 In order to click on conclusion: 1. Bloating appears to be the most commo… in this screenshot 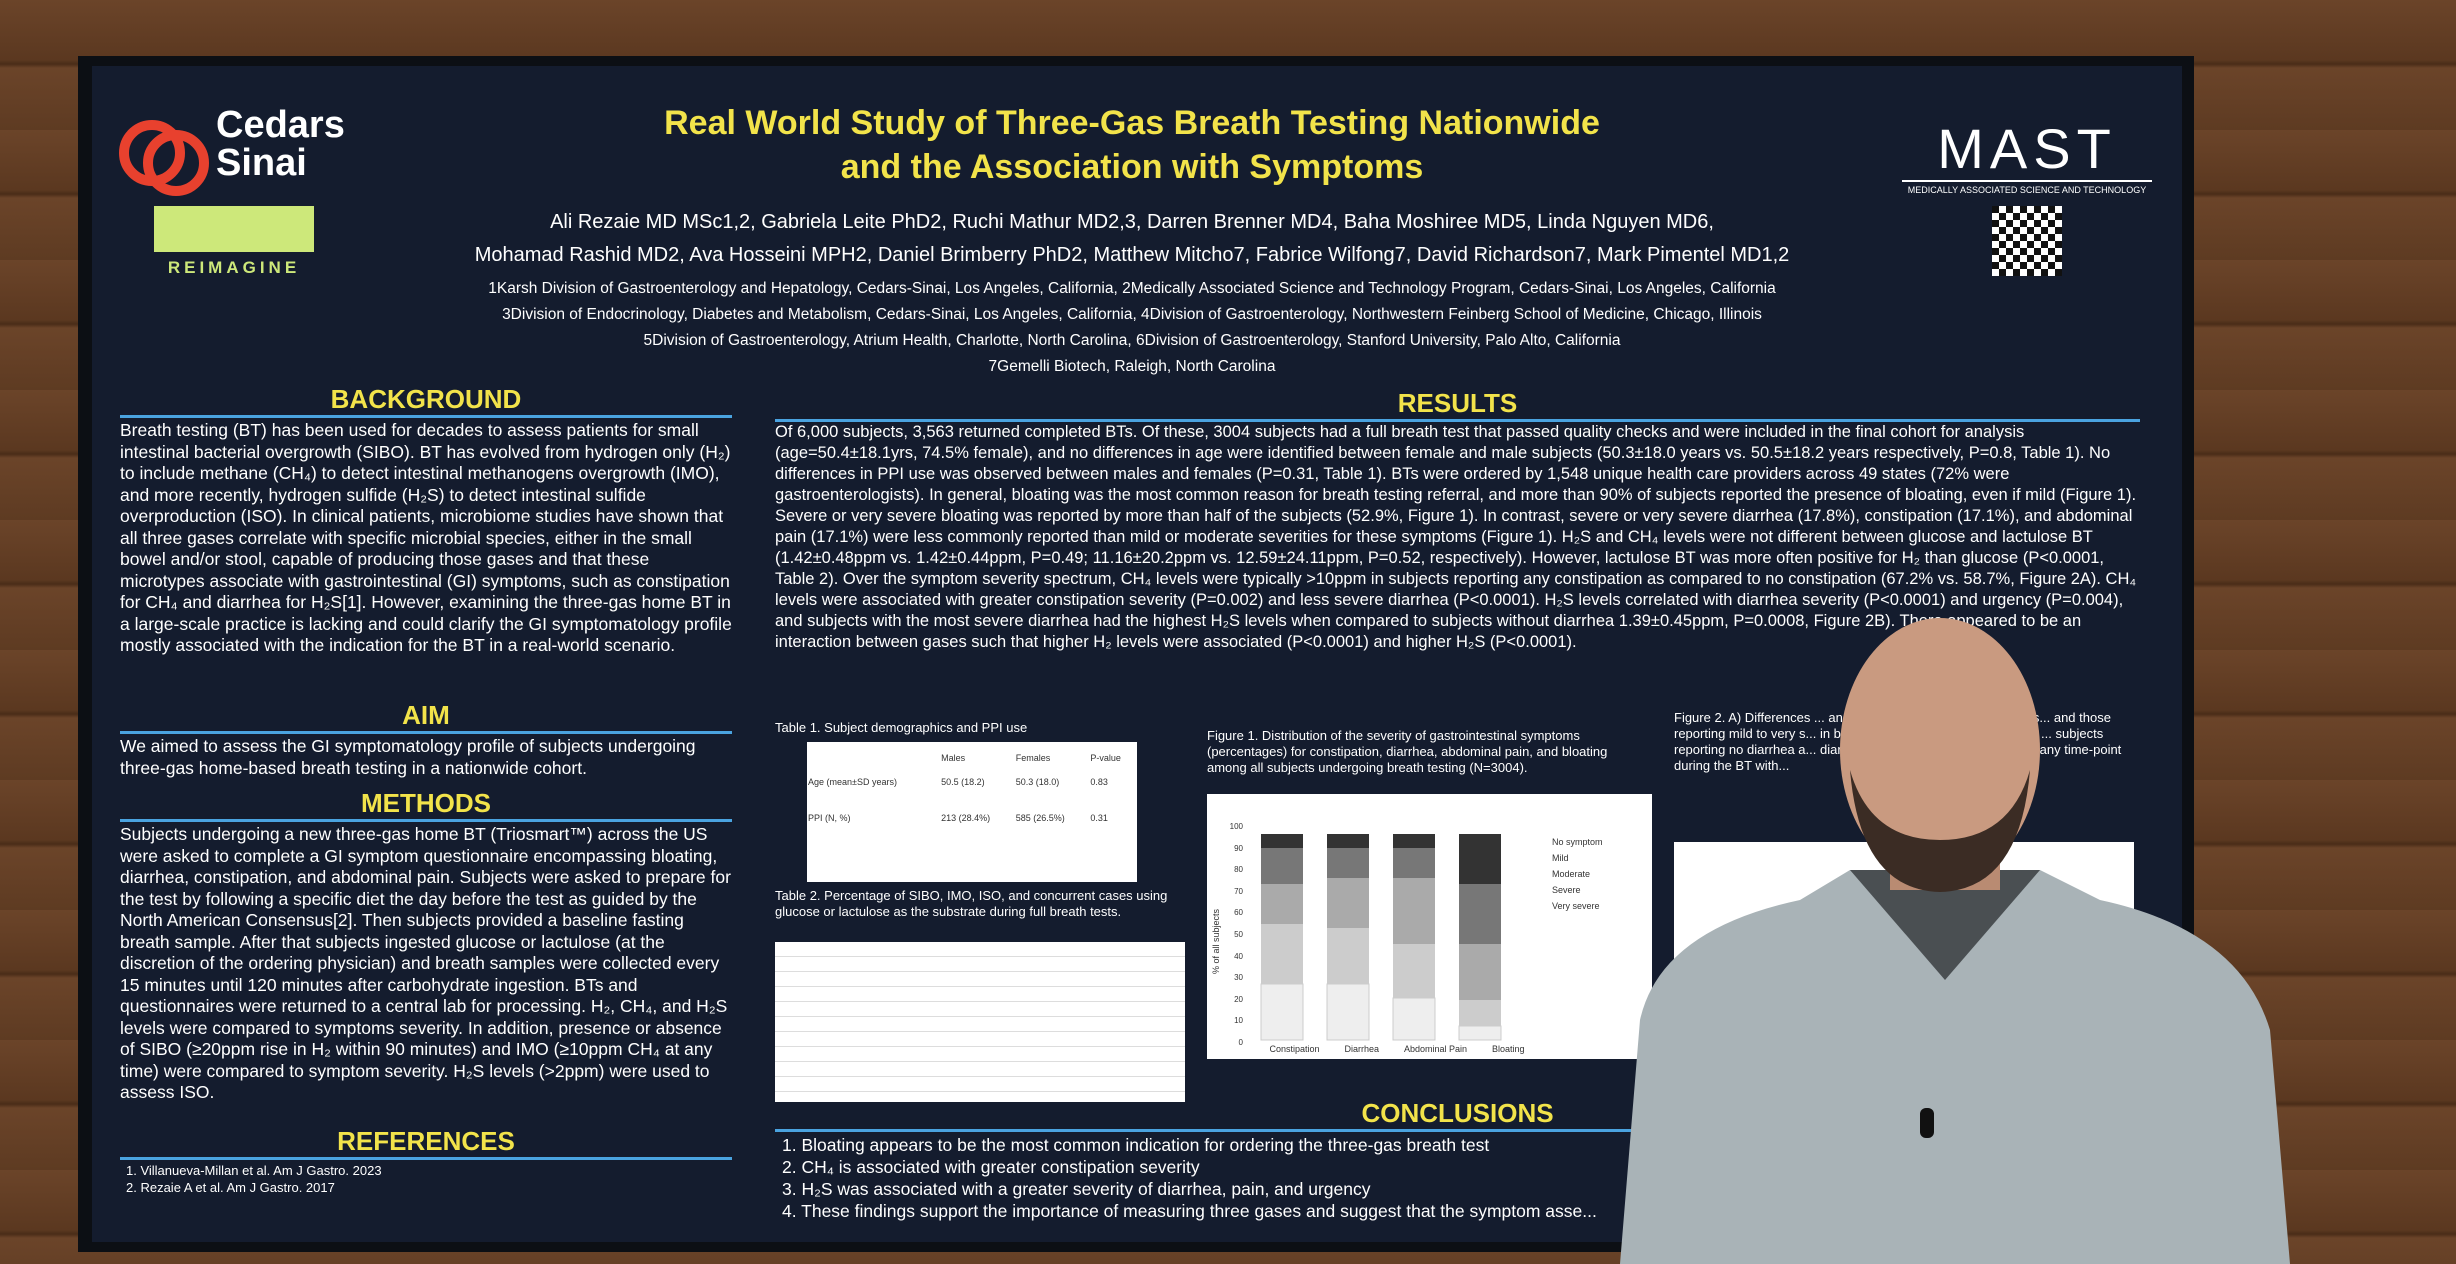, I will do `click(1136, 1145)`.